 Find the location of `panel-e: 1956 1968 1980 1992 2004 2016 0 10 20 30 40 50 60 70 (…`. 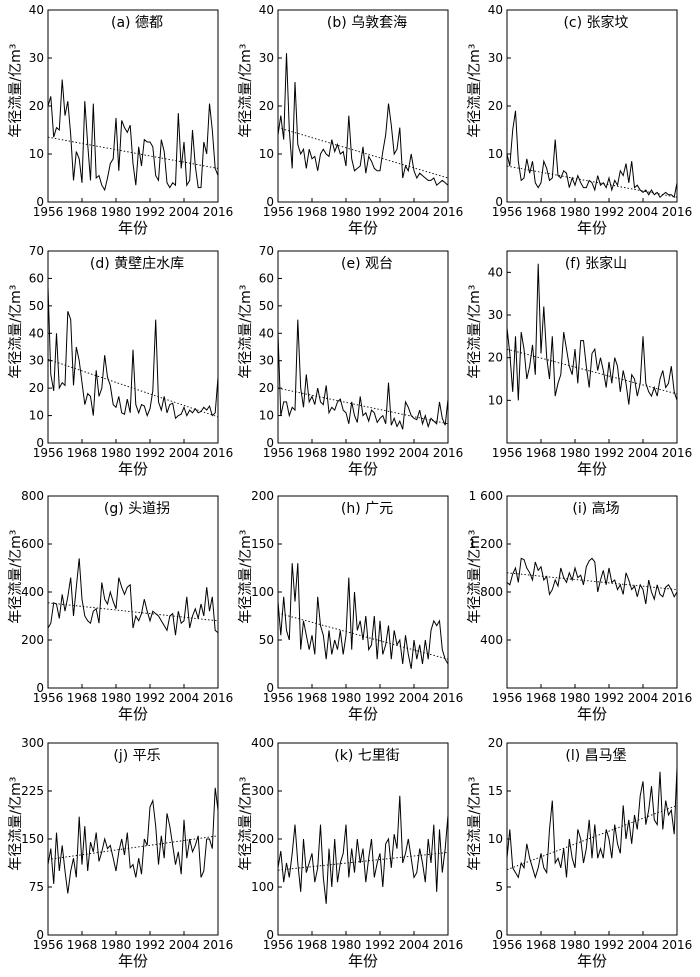

panel-e: 1956 1968 1980 1992 2004 2016 0 10 20 30 40 50 60 70 (… is located at coordinates (350, 361).